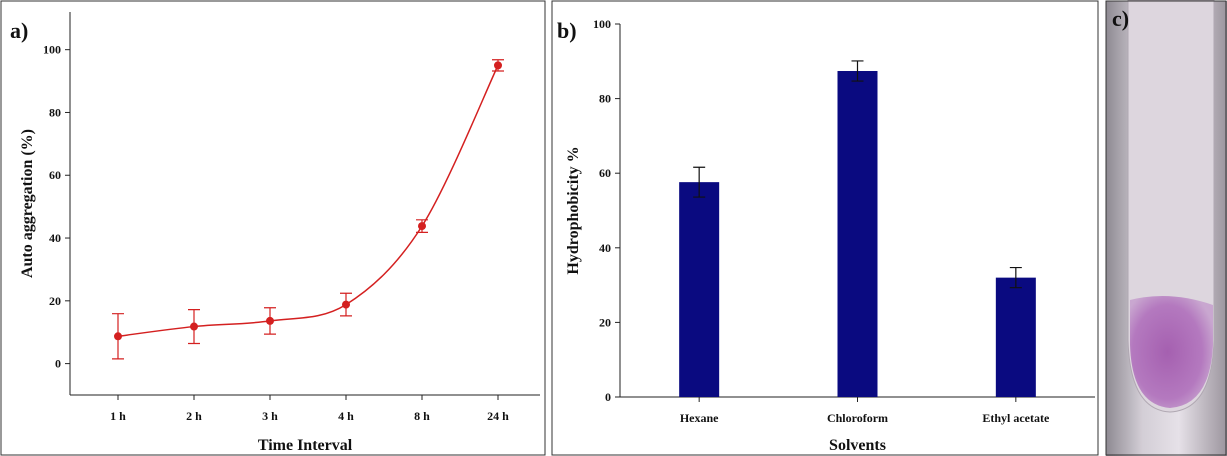 Image resolution: width=1227 pixels, height=456 pixels. I want to click on panel-frame, so click(1166, 228).